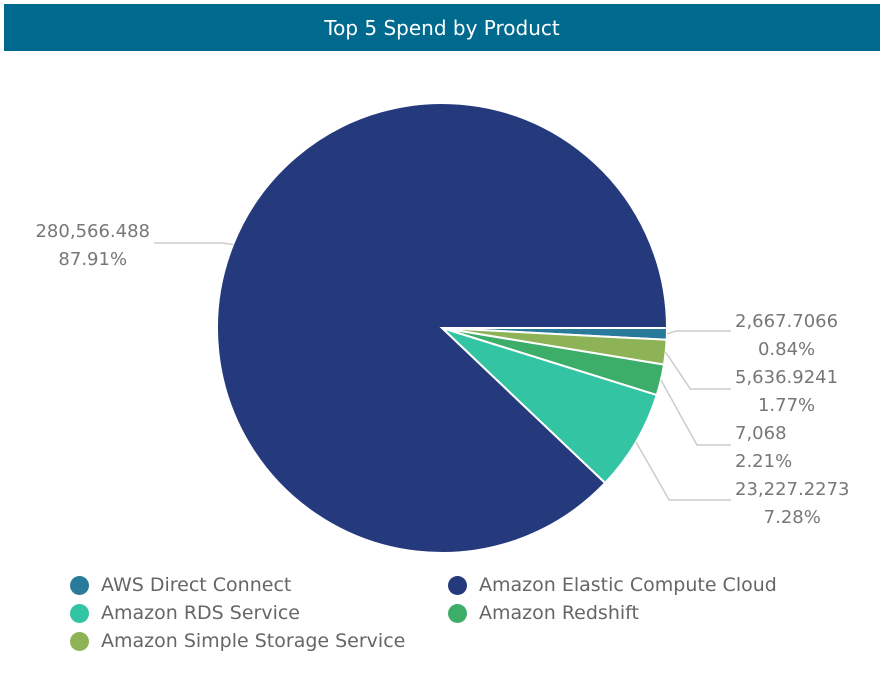  I want to click on legend-label: AWS Direct Connect, so click(196, 585).